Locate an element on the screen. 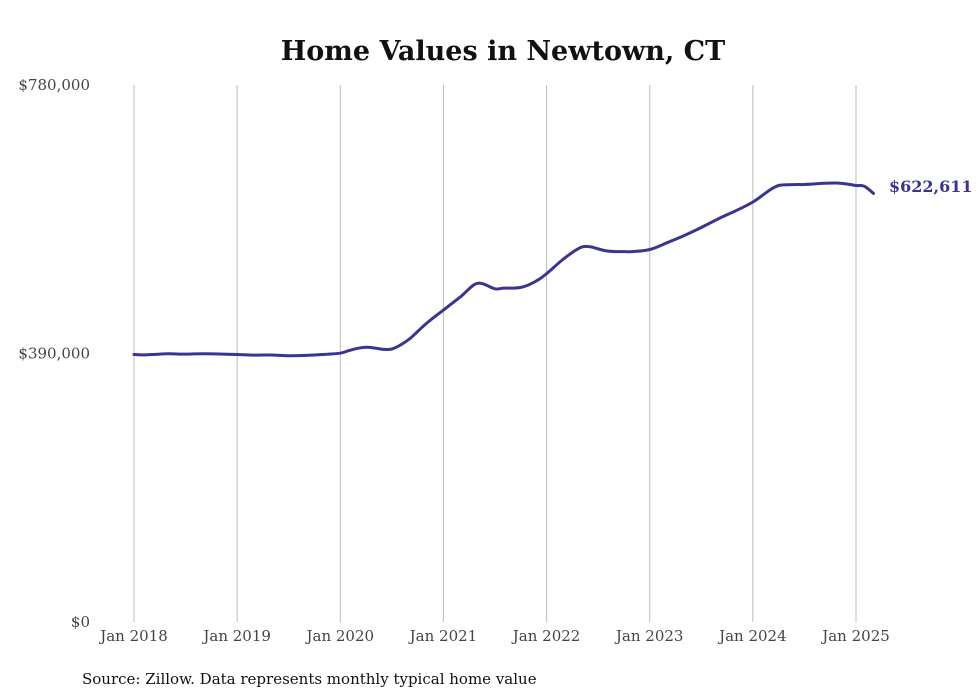 The width and height of the screenshot is (980, 699). x-tick-label: Jan 2022 is located at coordinates (546, 636).